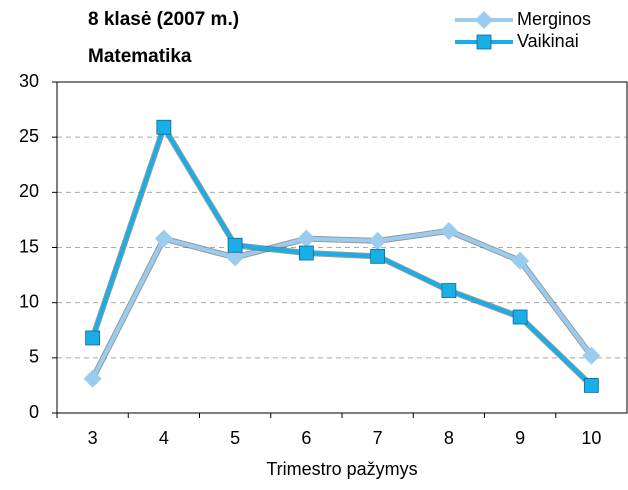 This screenshot has height=490, width=628. What do you see at coordinates (378, 438) in the screenshot?
I see `x-tick-label: 7` at bounding box center [378, 438].